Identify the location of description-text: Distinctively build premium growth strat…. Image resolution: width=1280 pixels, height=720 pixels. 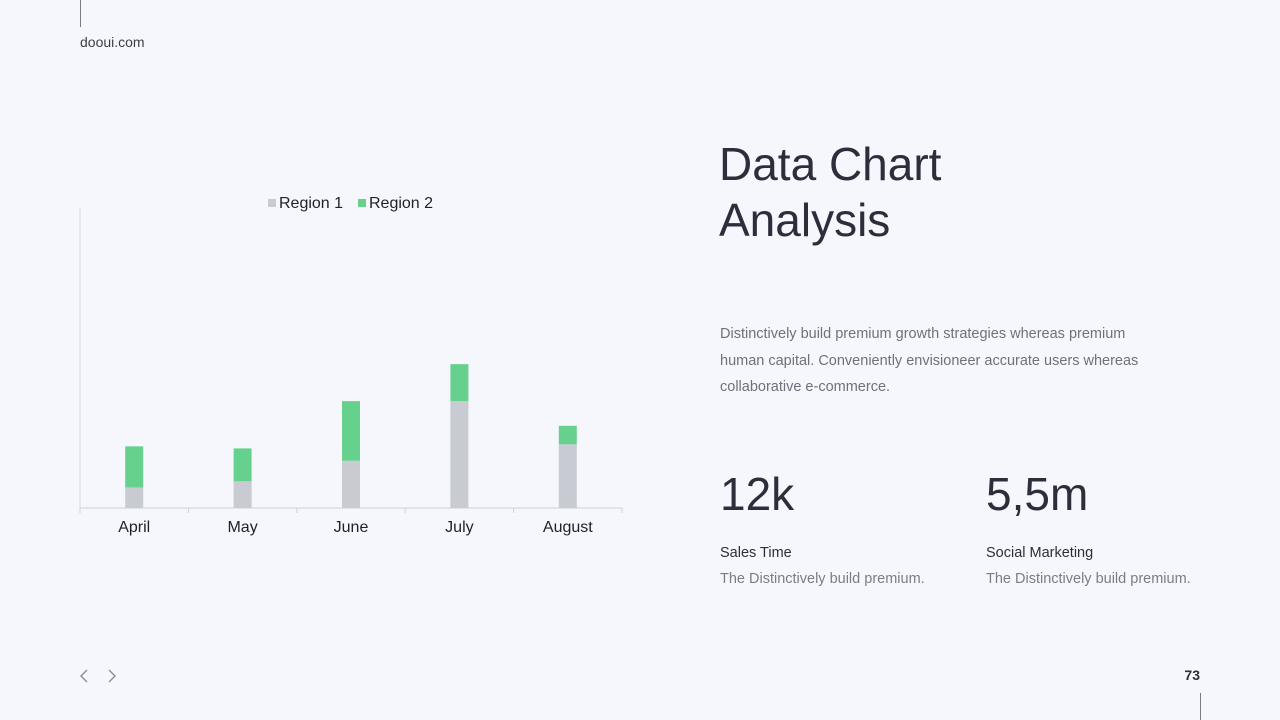
(929, 360).